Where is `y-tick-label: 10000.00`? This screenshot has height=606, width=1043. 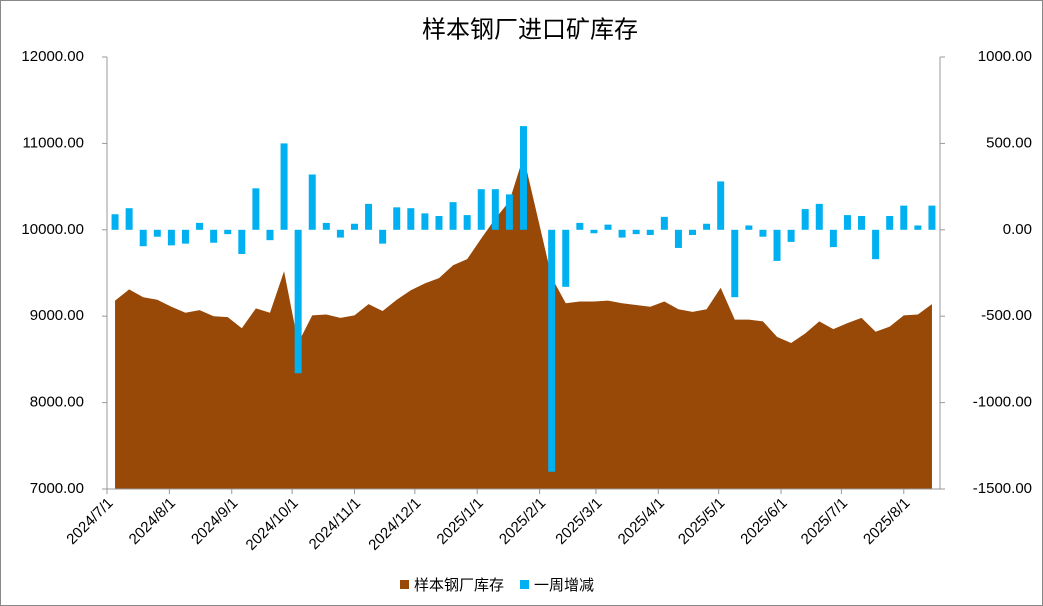 y-tick-label: 10000.00 is located at coordinates (52, 229).